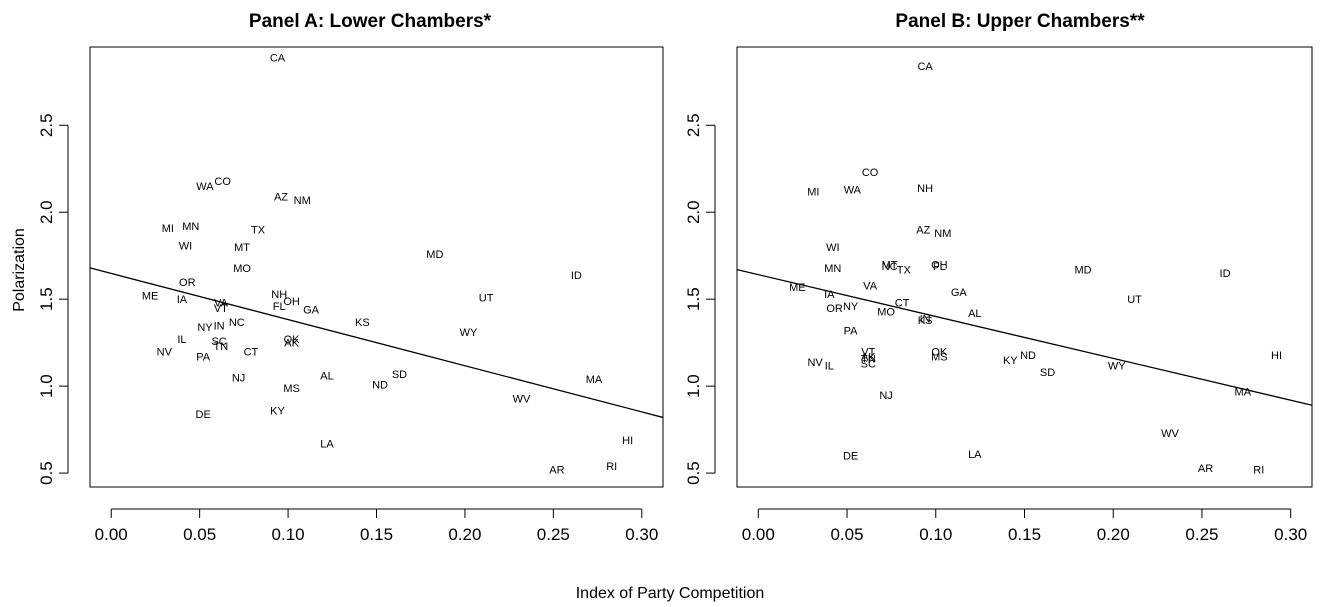 Image resolution: width=1325 pixels, height=607 pixels. Describe the element at coordinates (594, 380) in the screenshot. I see `panel-a-point-ma: MA` at that location.